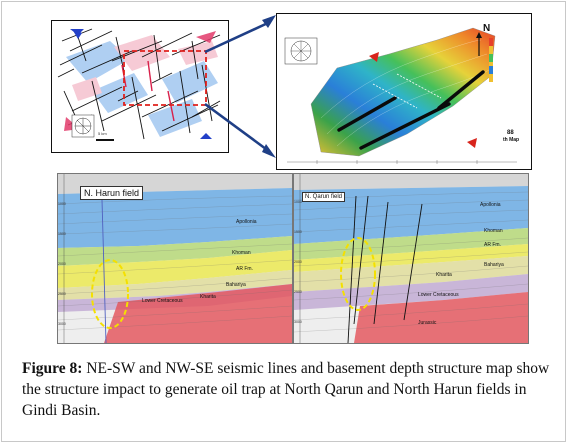 This screenshot has height=445, width=569. What do you see at coordinates (510, 133) in the screenshot?
I see `depth-map-label-line1: 88` at bounding box center [510, 133].